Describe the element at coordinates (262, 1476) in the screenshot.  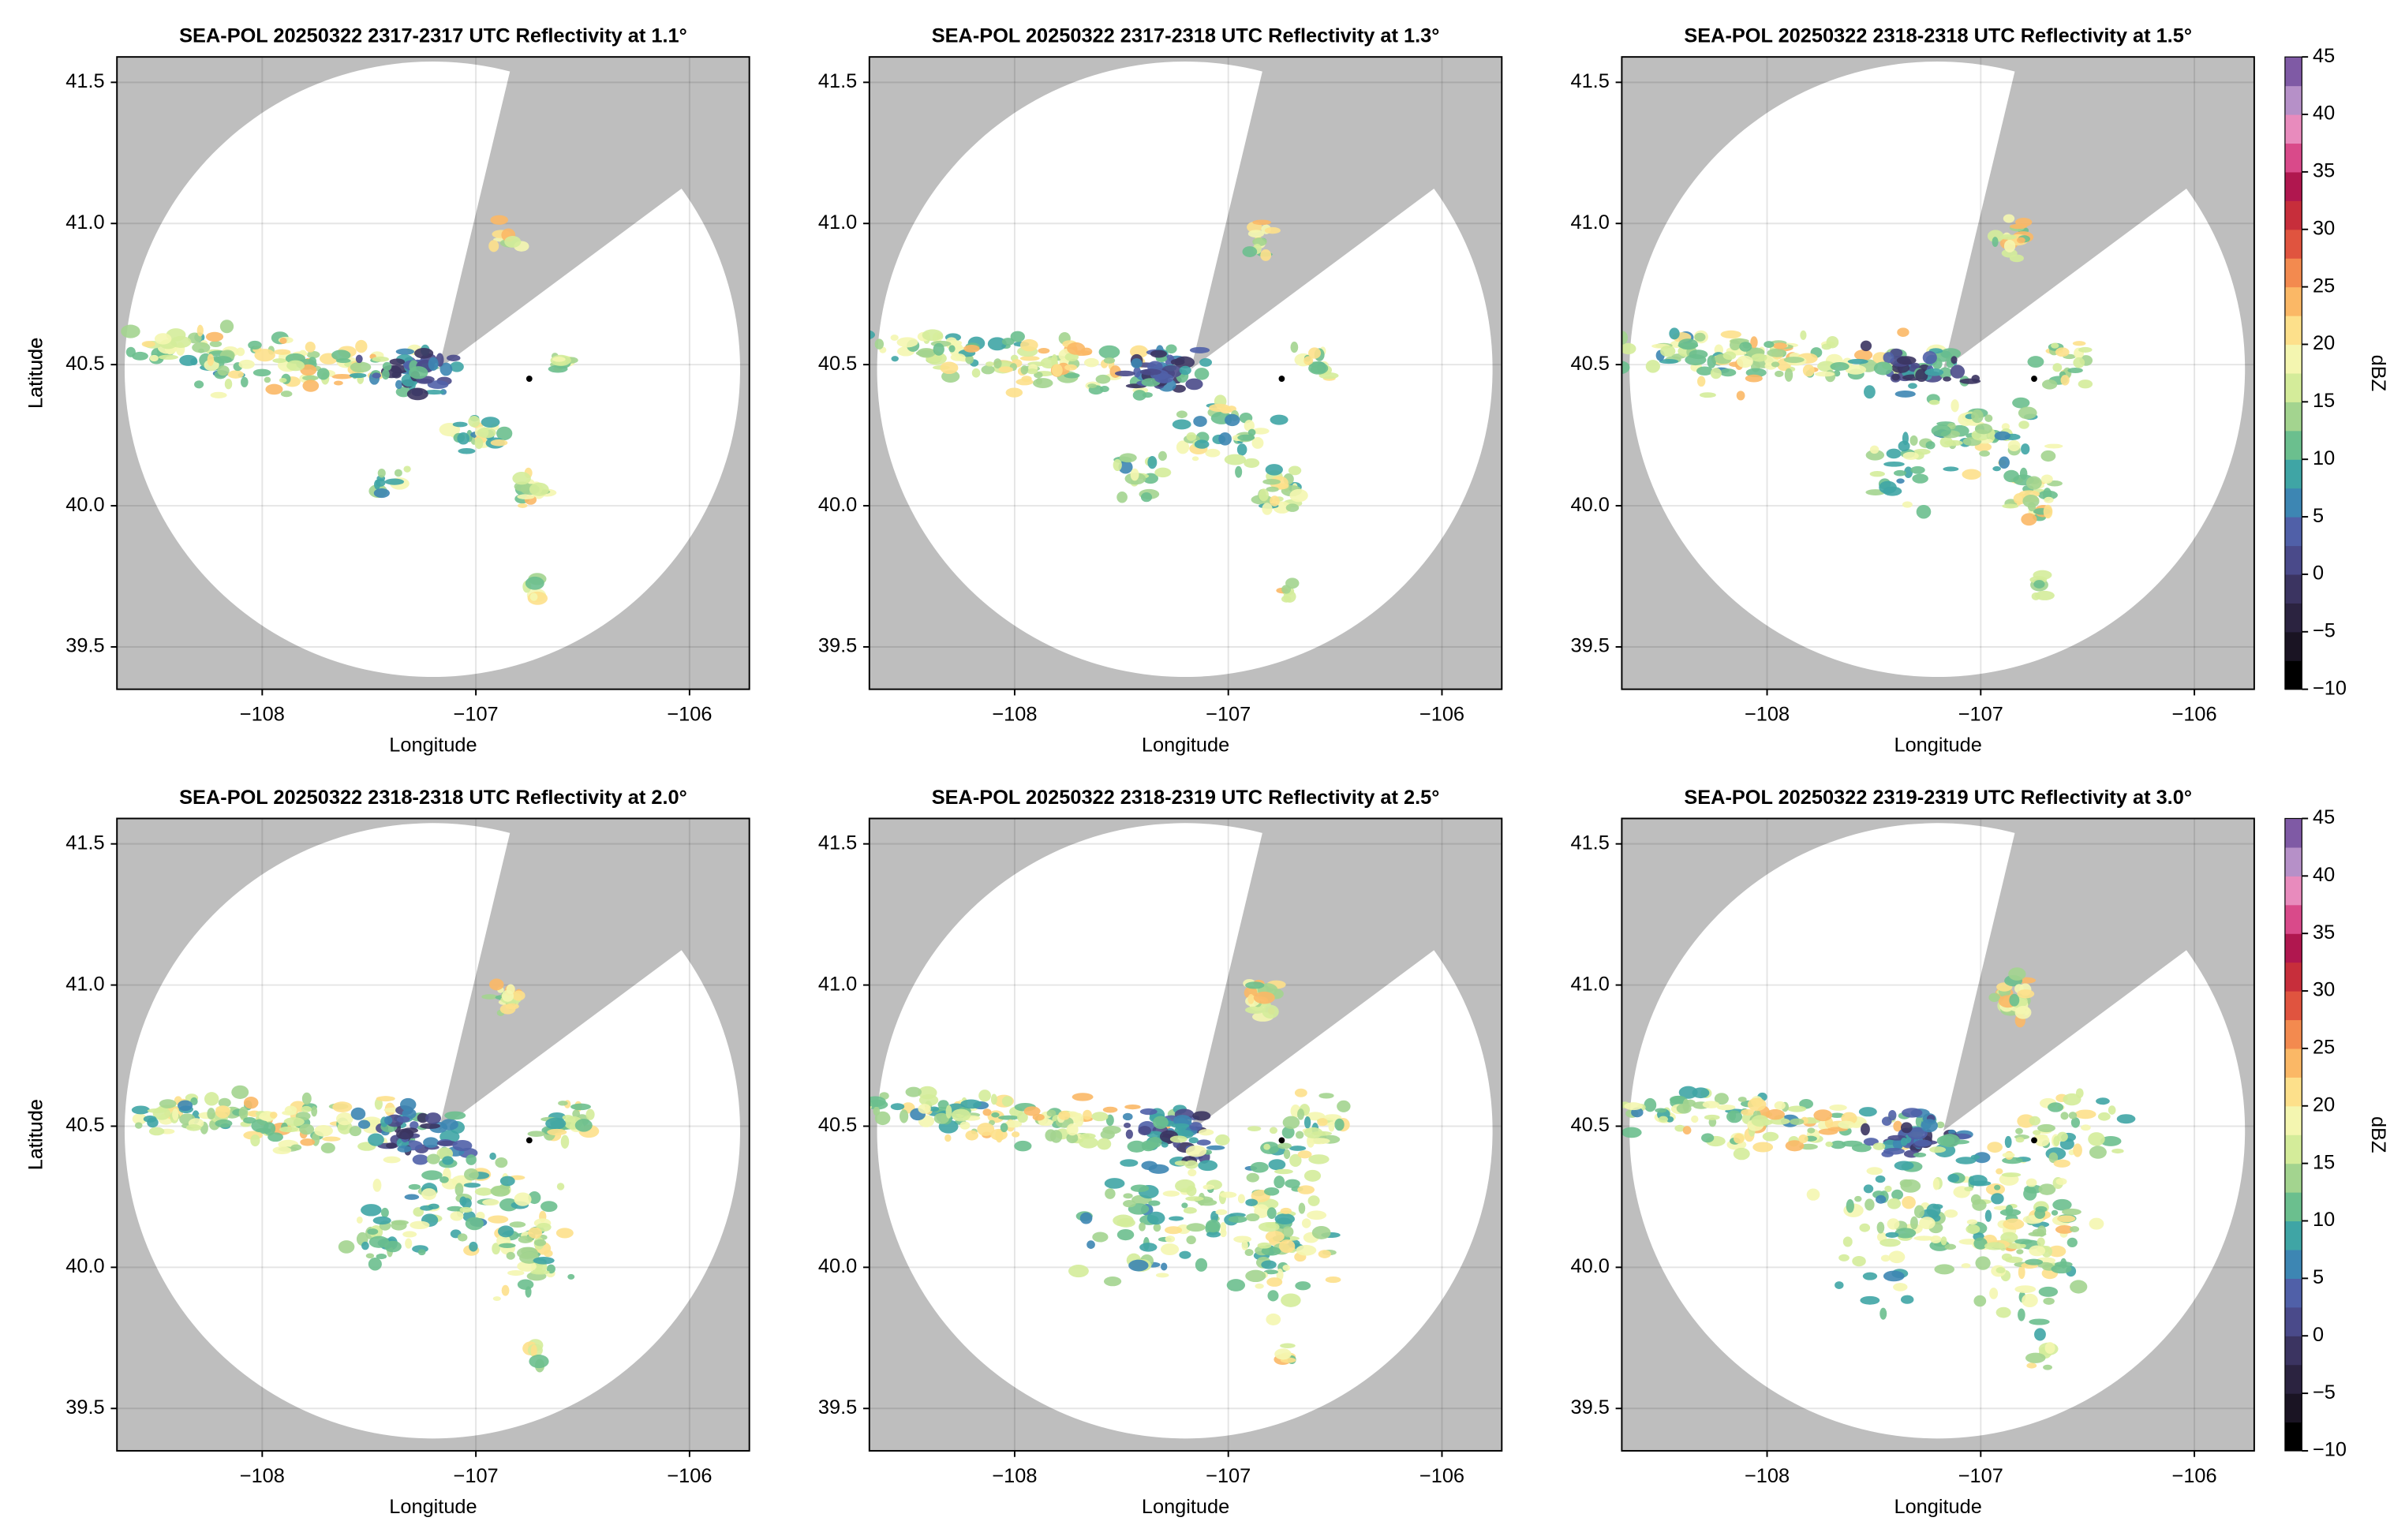
I see `x-tick-label: −108` at that location.